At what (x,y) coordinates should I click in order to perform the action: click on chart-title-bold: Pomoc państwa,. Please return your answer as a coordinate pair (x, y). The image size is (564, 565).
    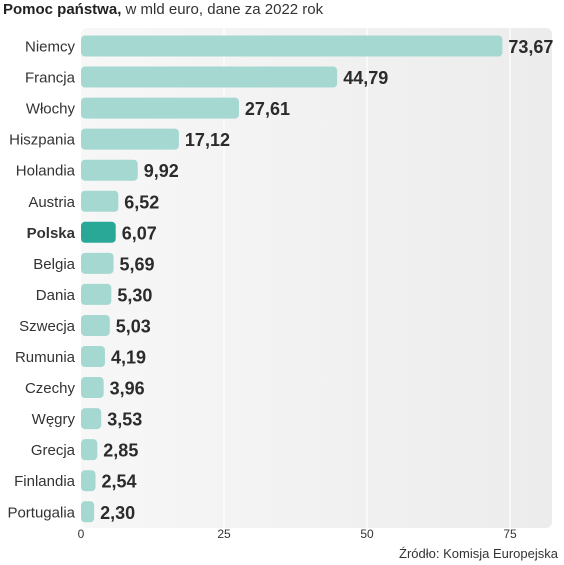
    Looking at the image, I should click on (62, 9).